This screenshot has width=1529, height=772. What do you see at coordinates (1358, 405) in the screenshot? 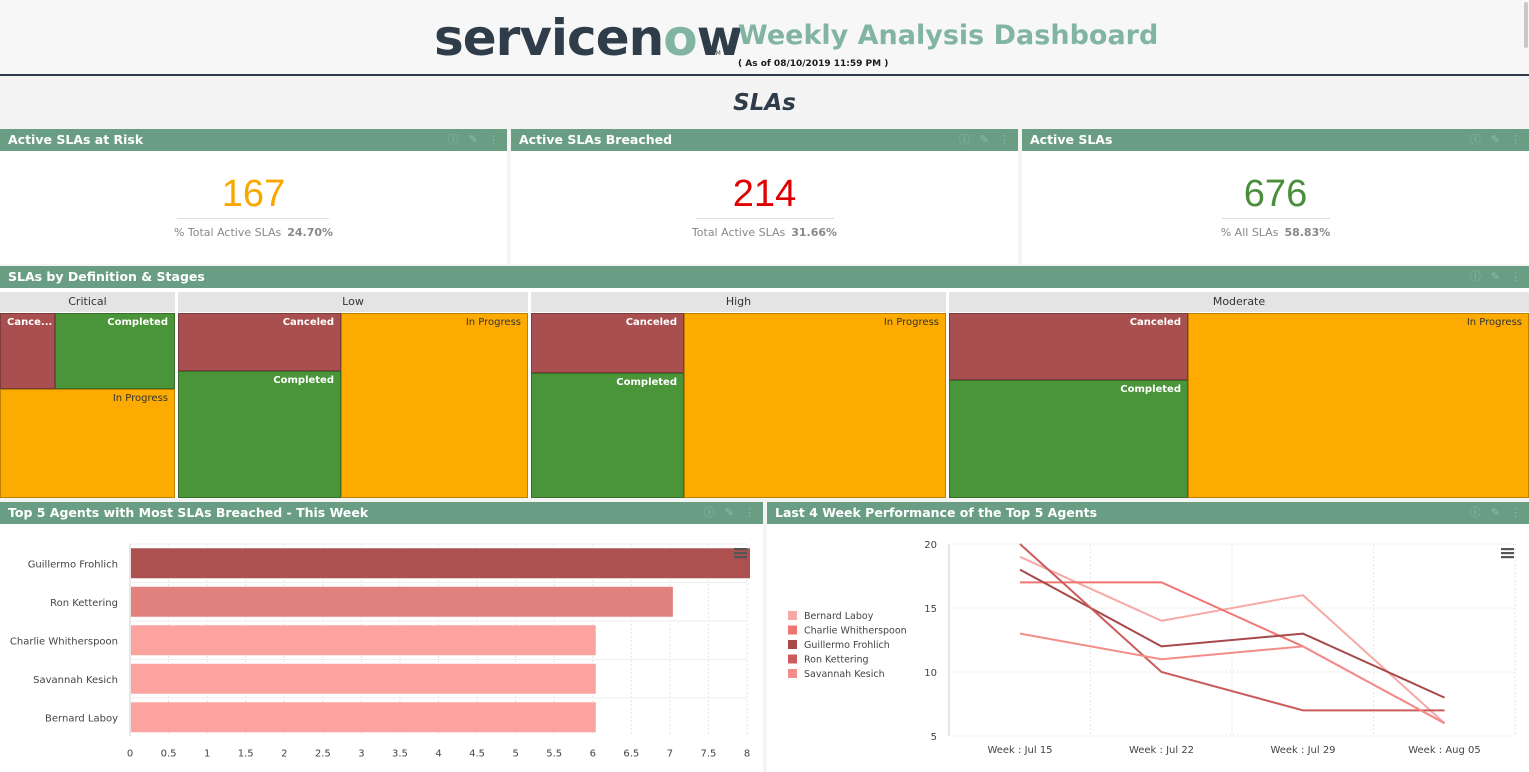
I see `treemap-cell-moderate-inprogress: In Progress` at bounding box center [1358, 405].